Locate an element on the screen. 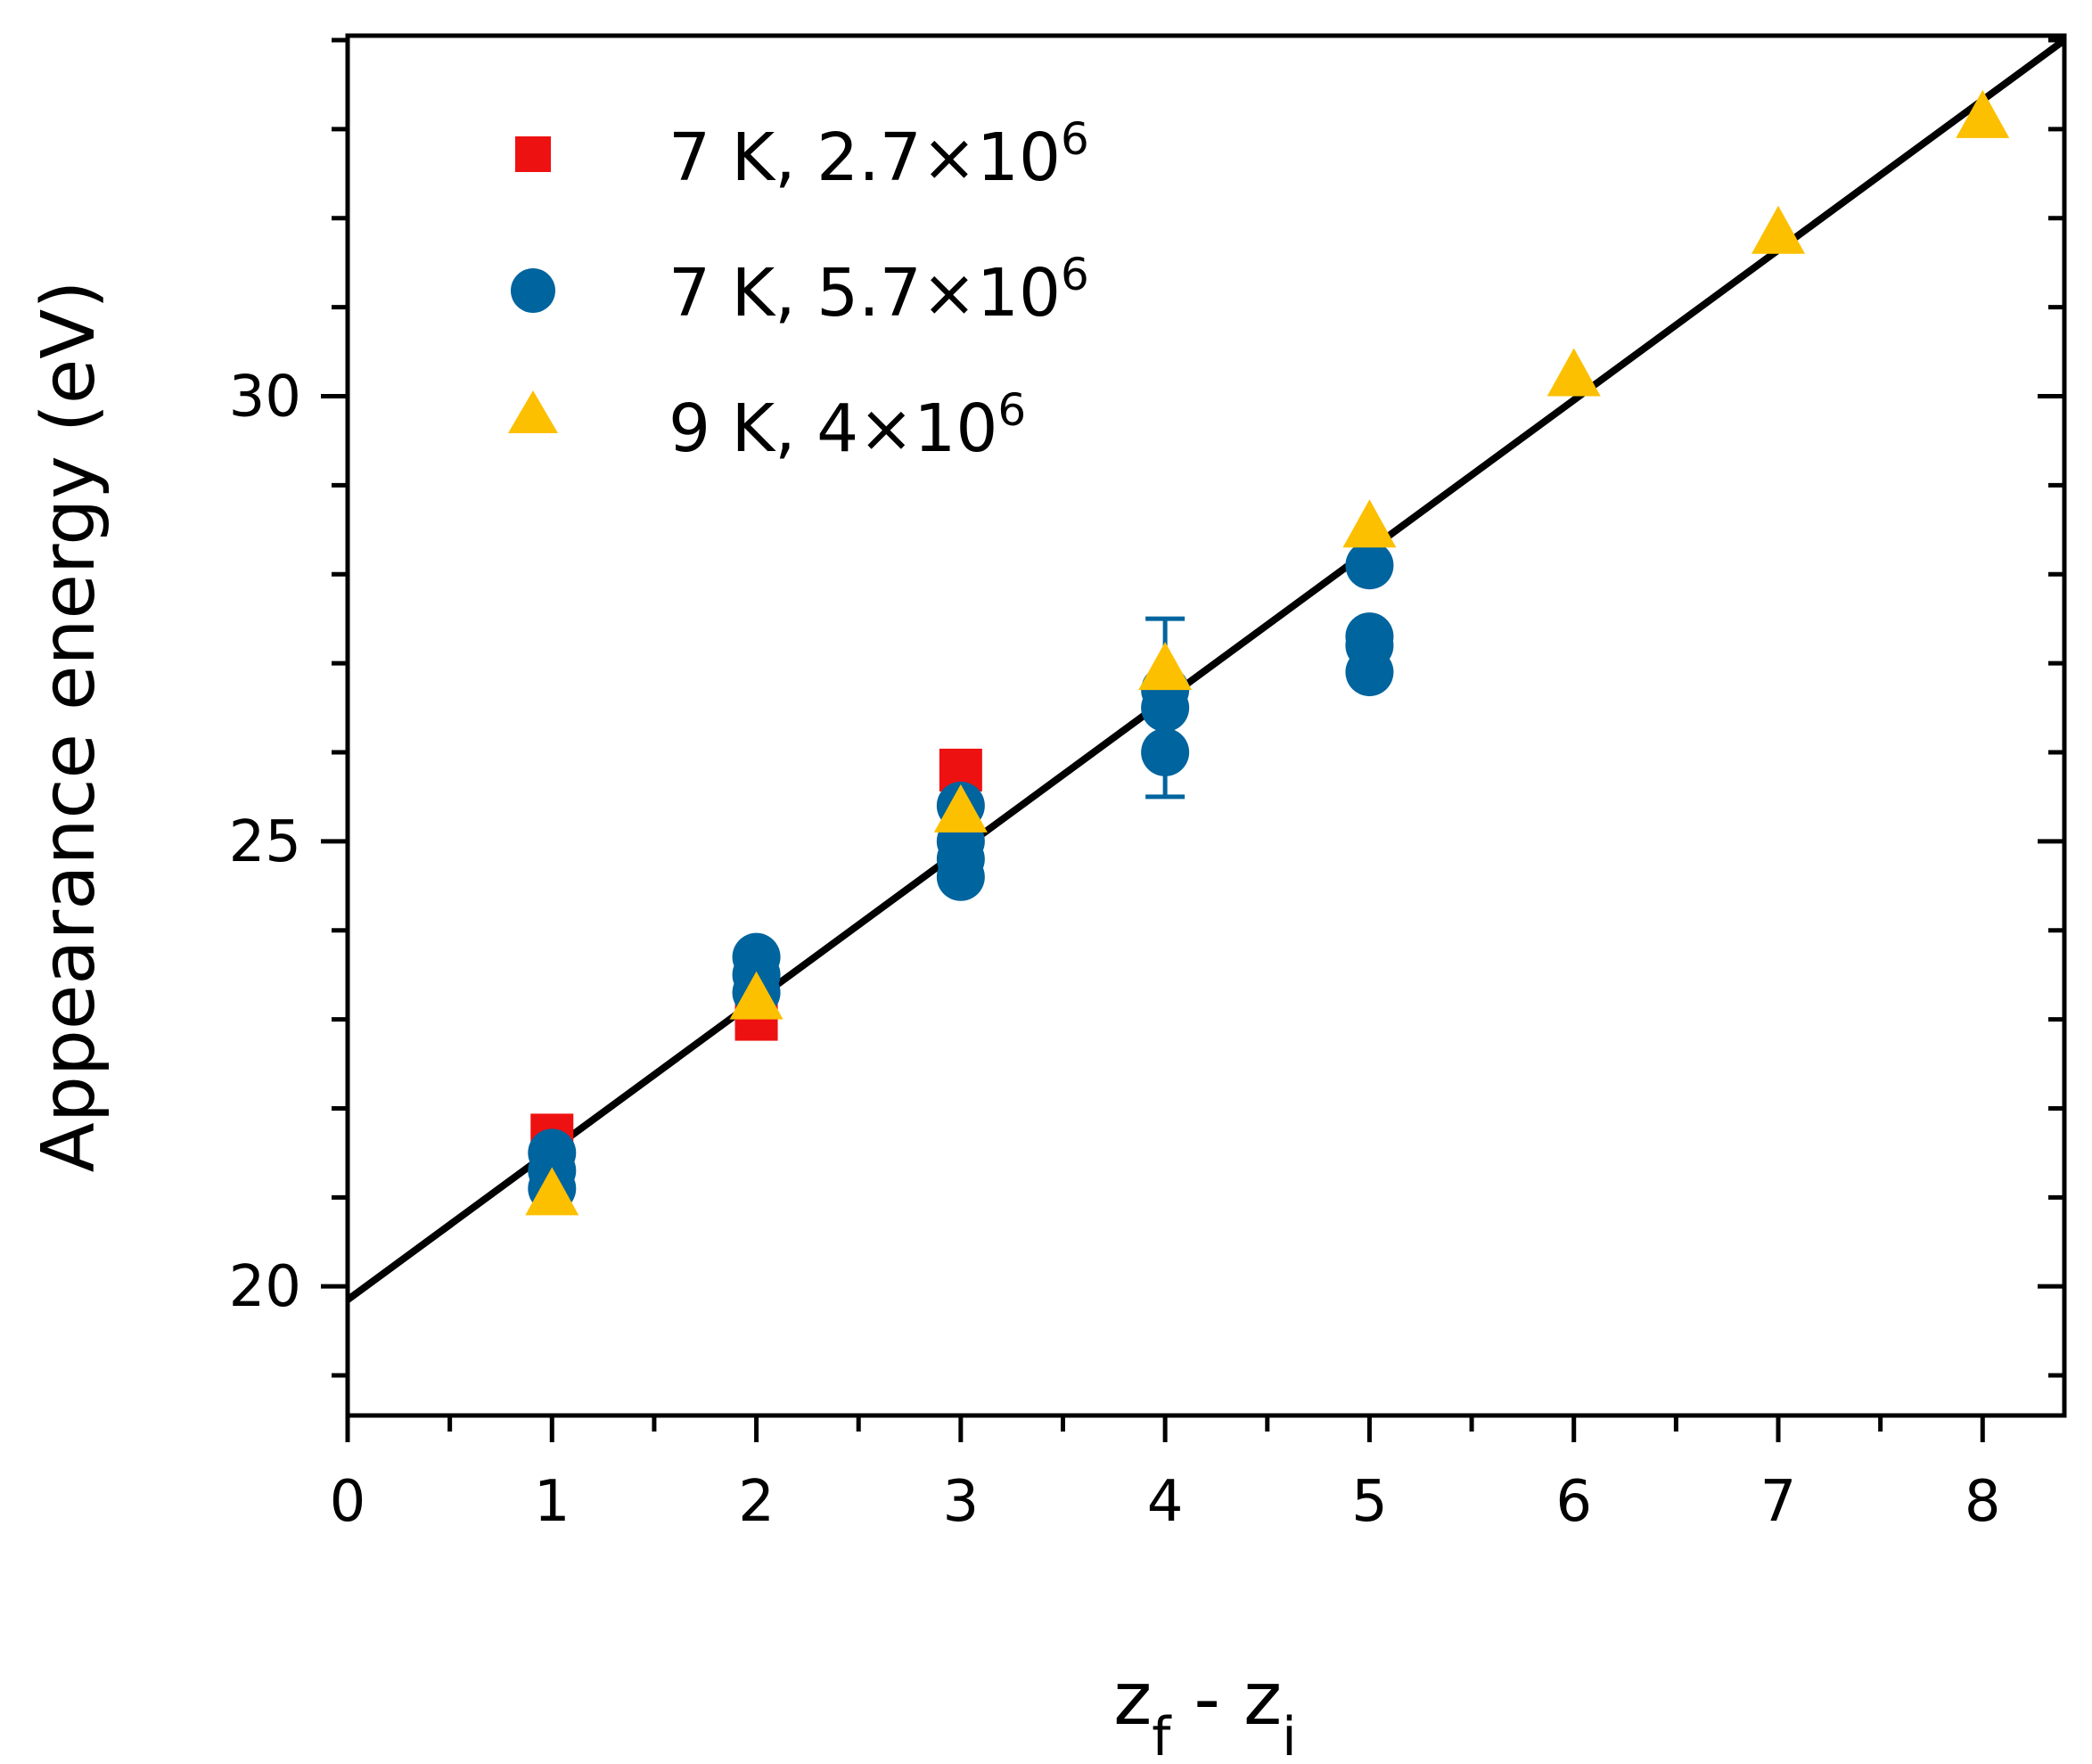 This screenshot has height=1764, width=2092. x-tick-label: 6 is located at coordinates (1573, 1502).